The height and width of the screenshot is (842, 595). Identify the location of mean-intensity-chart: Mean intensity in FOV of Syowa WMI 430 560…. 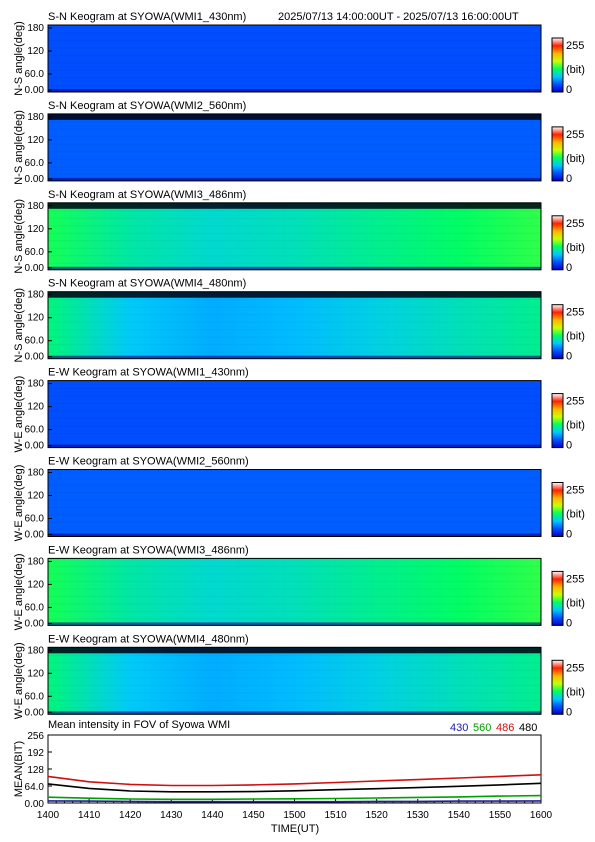
(283, 777).